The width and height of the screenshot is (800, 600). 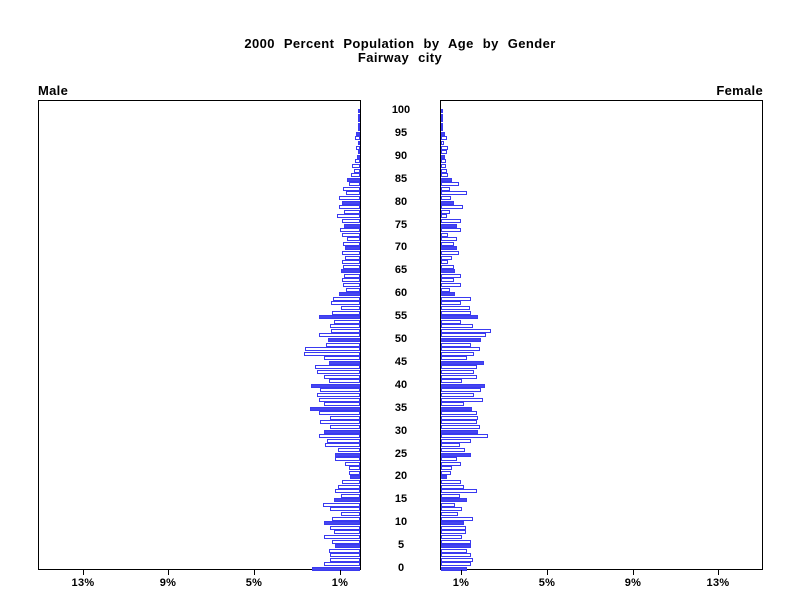 What do you see at coordinates (400, 43) in the screenshot?
I see `chart-title: 2000 Percent Population by Age by Gender` at bounding box center [400, 43].